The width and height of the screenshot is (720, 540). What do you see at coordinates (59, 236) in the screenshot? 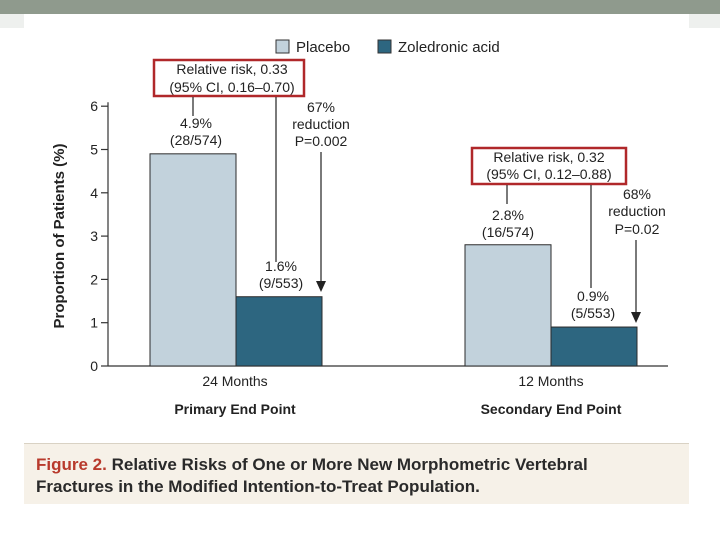
I see `y-axis-title: Proportion of Patients (%)` at bounding box center [59, 236].